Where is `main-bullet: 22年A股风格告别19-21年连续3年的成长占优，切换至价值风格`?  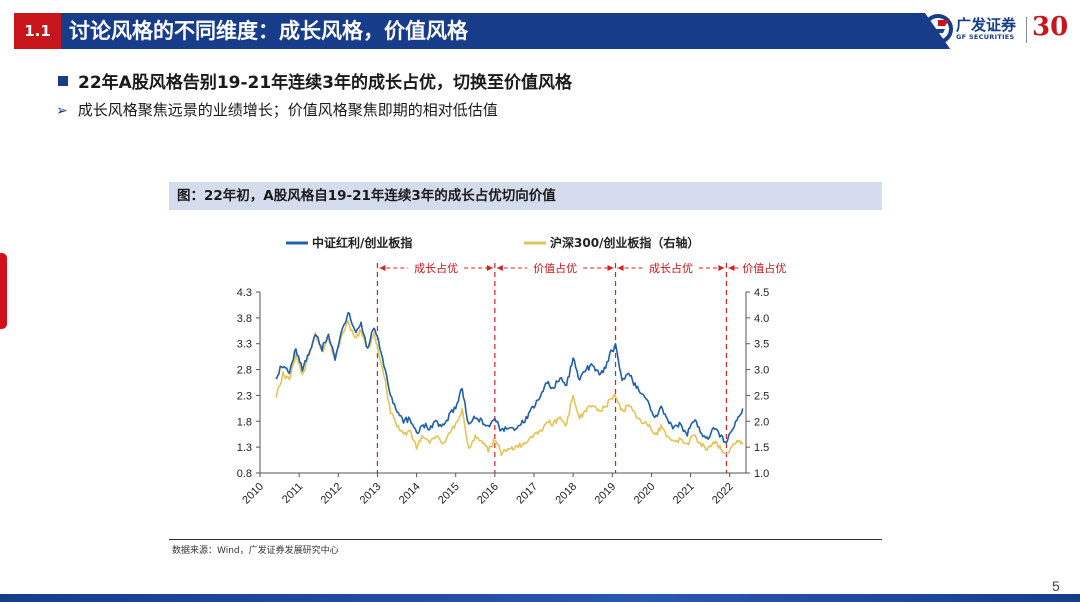 main-bullet: 22年A股风格告别19-21年连续3年的成长占优，切换至价值风格 is located at coordinates (315, 80).